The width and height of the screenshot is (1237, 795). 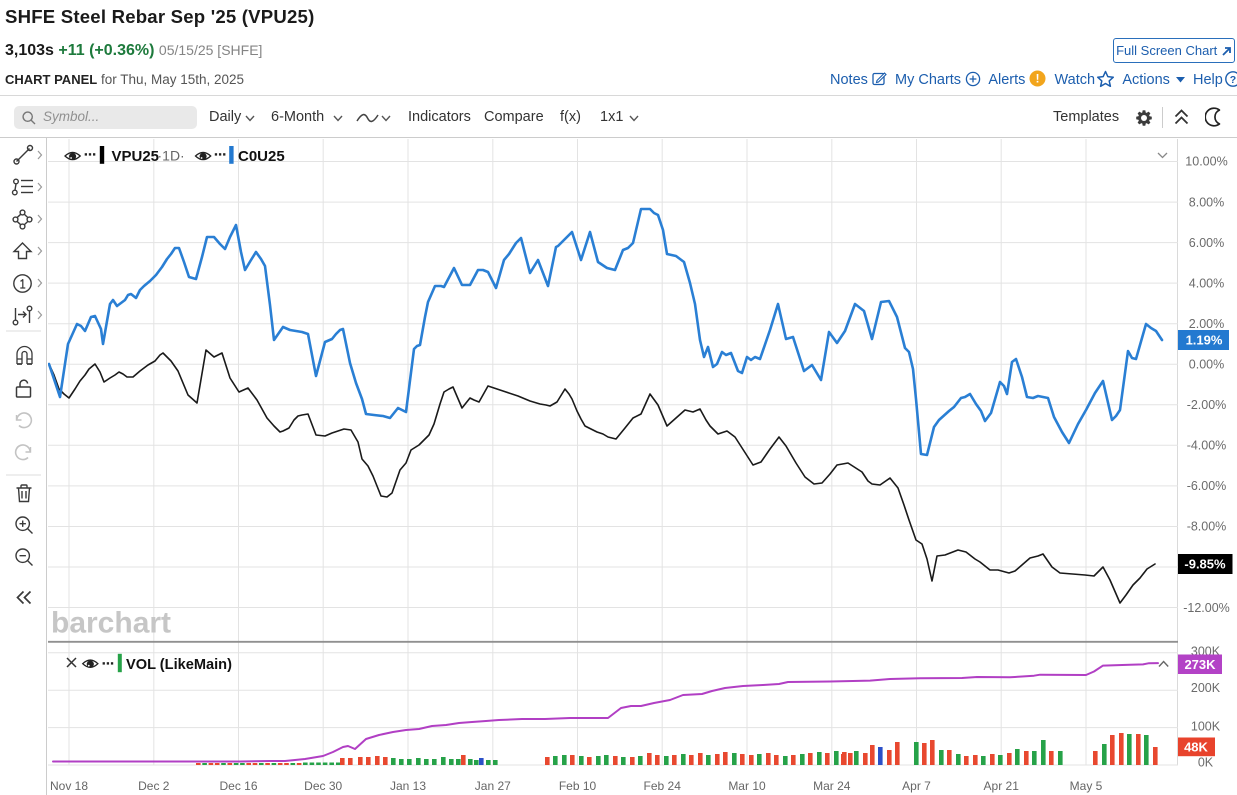 What do you see at coordinates (171, 155) in the screenshot?
I see `svg-text: ·1D·` at bounding box center [171, 155].